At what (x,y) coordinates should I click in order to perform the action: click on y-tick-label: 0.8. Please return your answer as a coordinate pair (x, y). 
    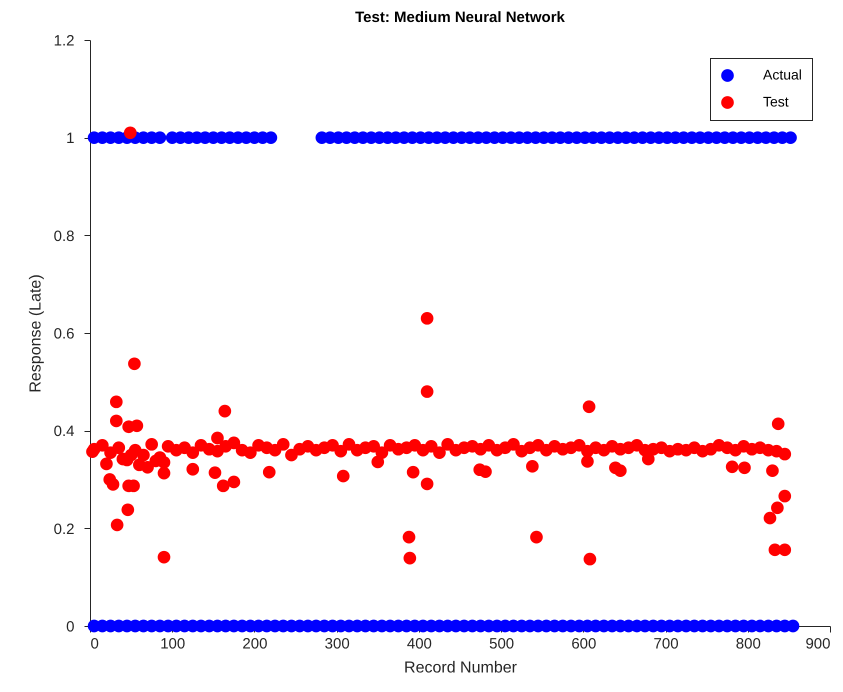
    Looking at the image, I should click on (64, 236).